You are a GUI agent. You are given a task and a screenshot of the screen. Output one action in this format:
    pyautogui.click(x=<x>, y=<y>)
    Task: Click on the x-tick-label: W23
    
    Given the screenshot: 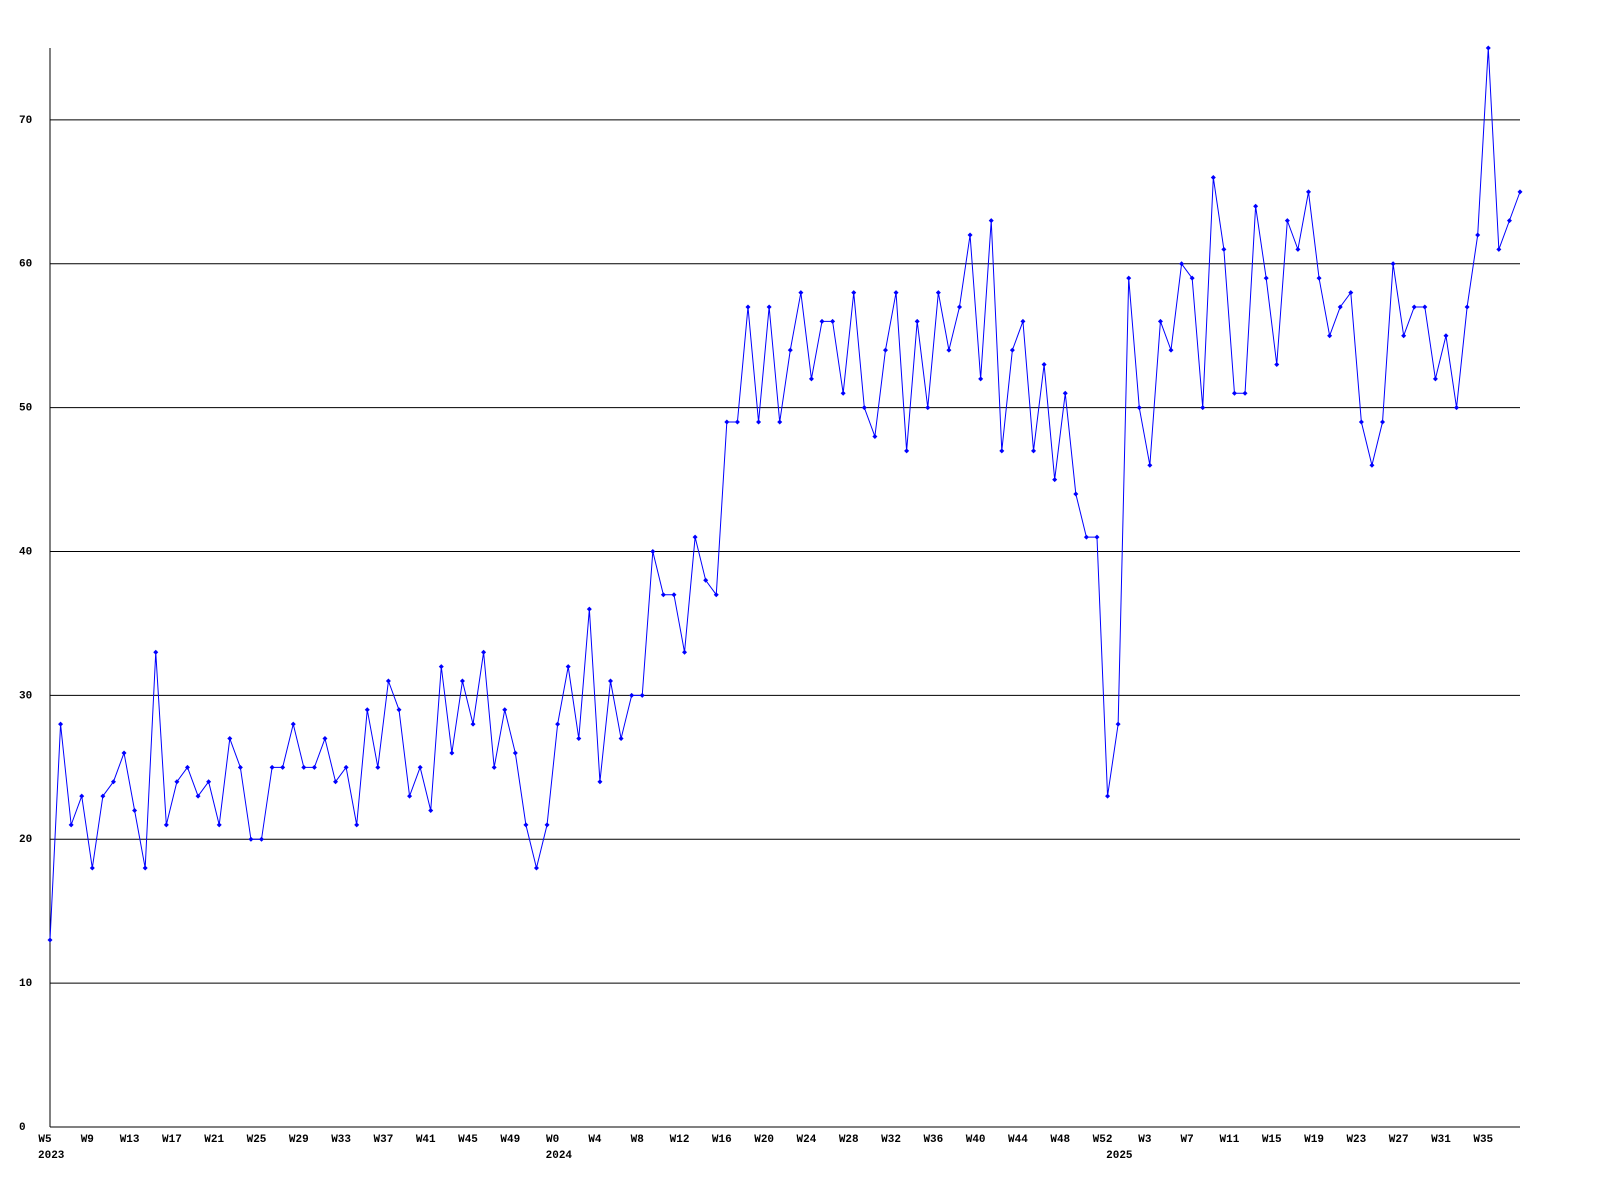 What is the action you would take?
    pyautogui.click(x=1356, y=1140)
    